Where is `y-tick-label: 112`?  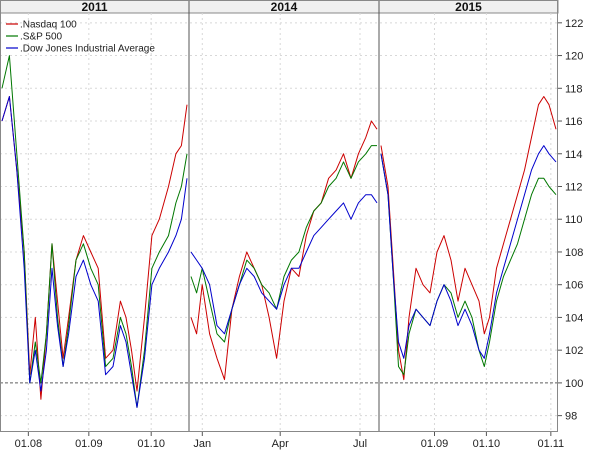
y-tick-label: 112 is located at coordinates (574, 187).